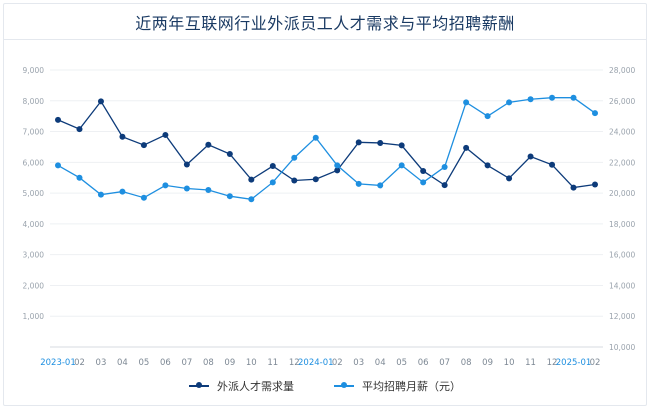  What do you see at coordinates (622, 347) in the screenshot?
I see `y-right-tick-label: 10,000` at bounding box center [622, 347].